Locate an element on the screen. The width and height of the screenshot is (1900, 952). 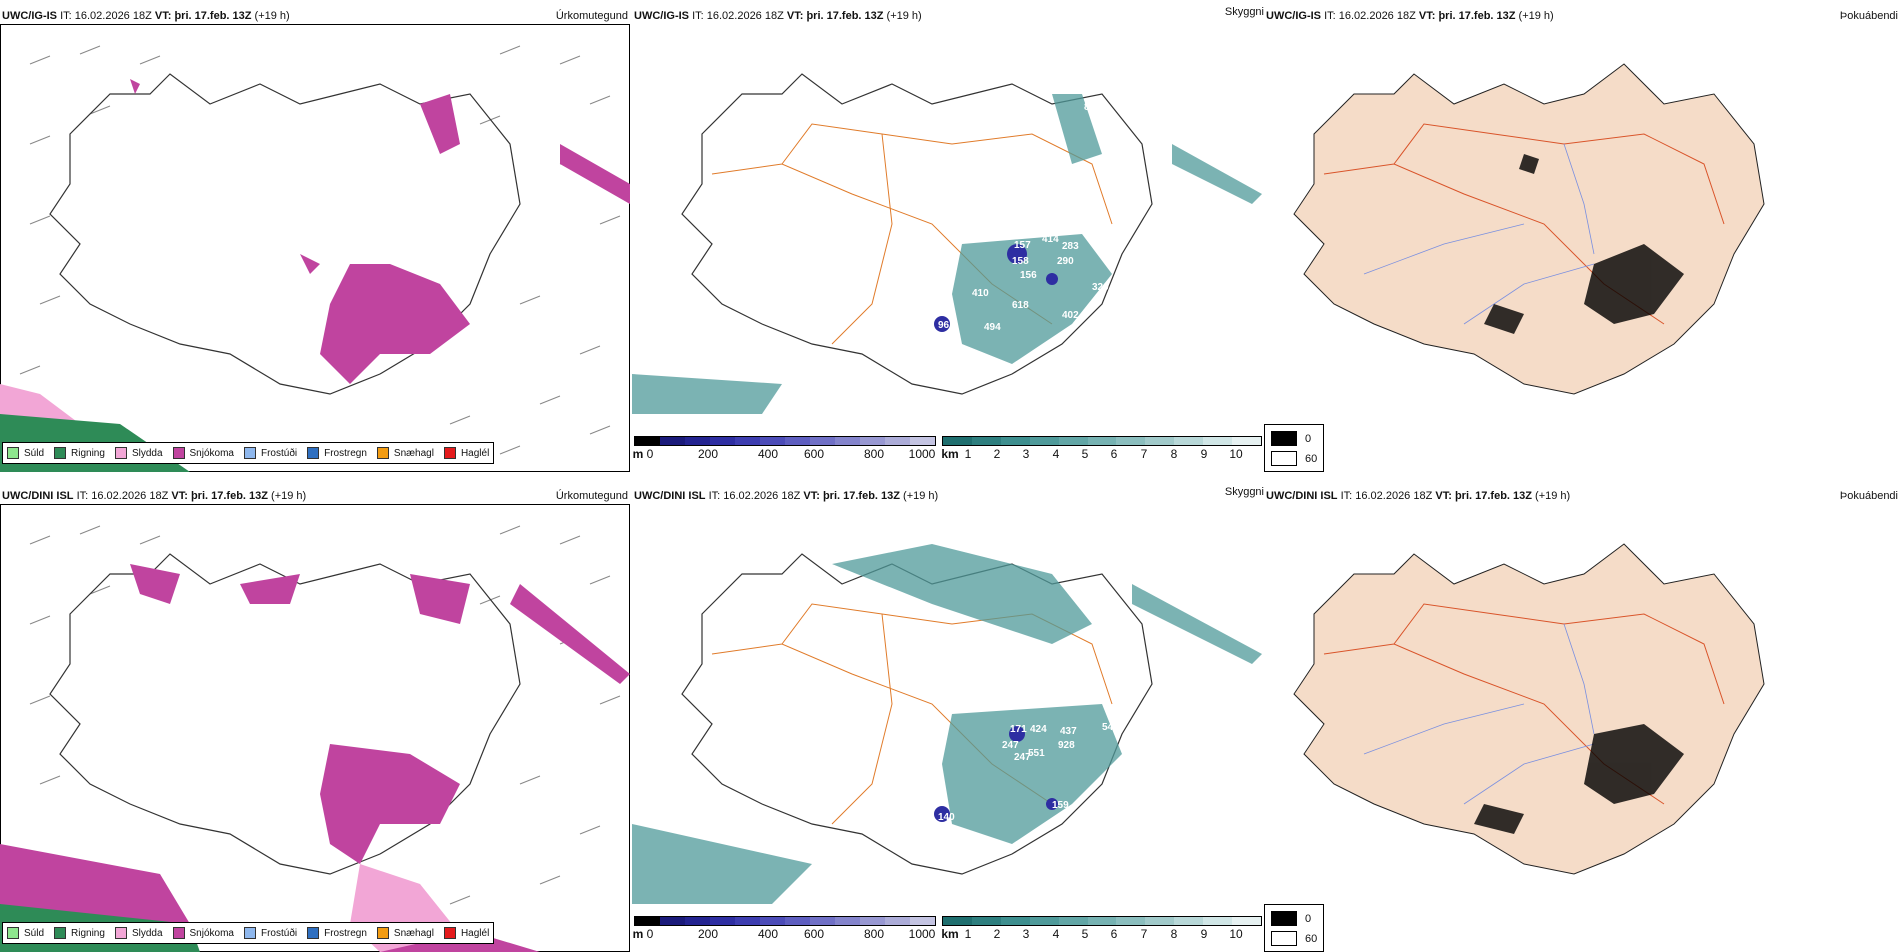
colorbar-tick: 9 is located at coordinates (1204, 454).